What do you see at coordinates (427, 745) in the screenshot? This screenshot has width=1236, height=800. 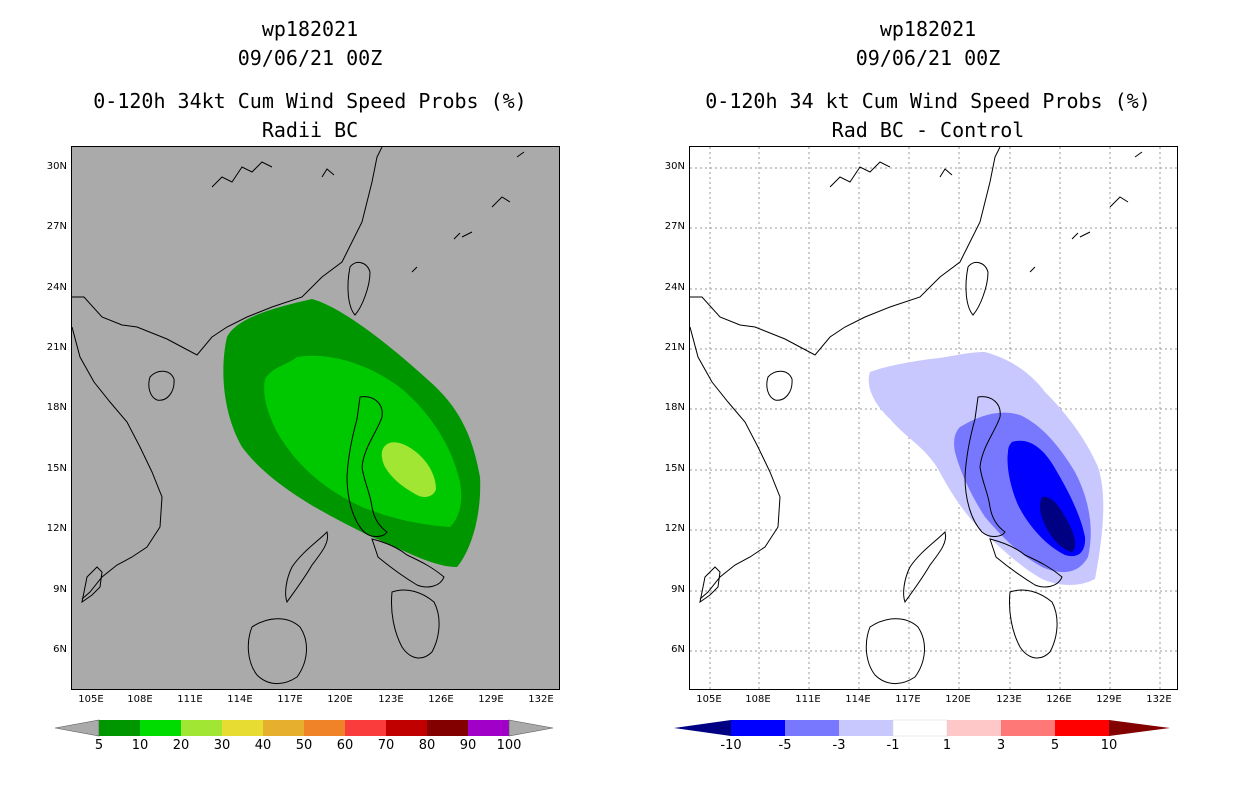 I see `left-colorbar-label: 80` at bounding box center [427, 745].